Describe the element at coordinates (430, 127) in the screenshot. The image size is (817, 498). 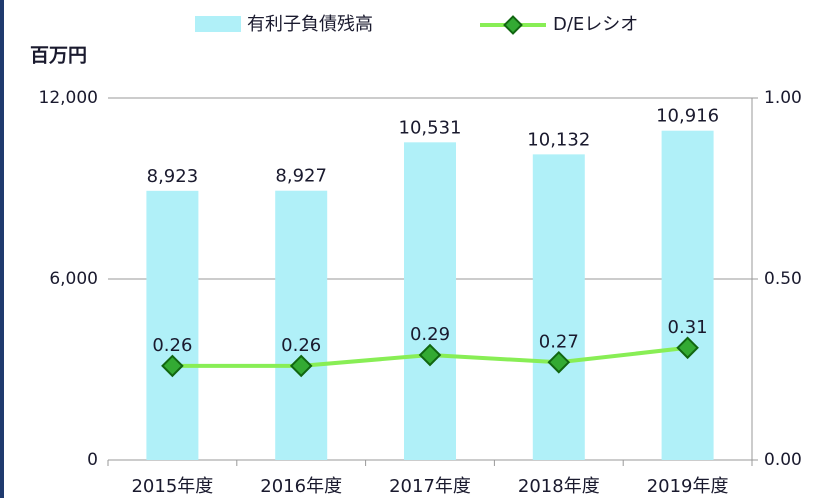
I see `bar-value-label: 10,531` at that location.